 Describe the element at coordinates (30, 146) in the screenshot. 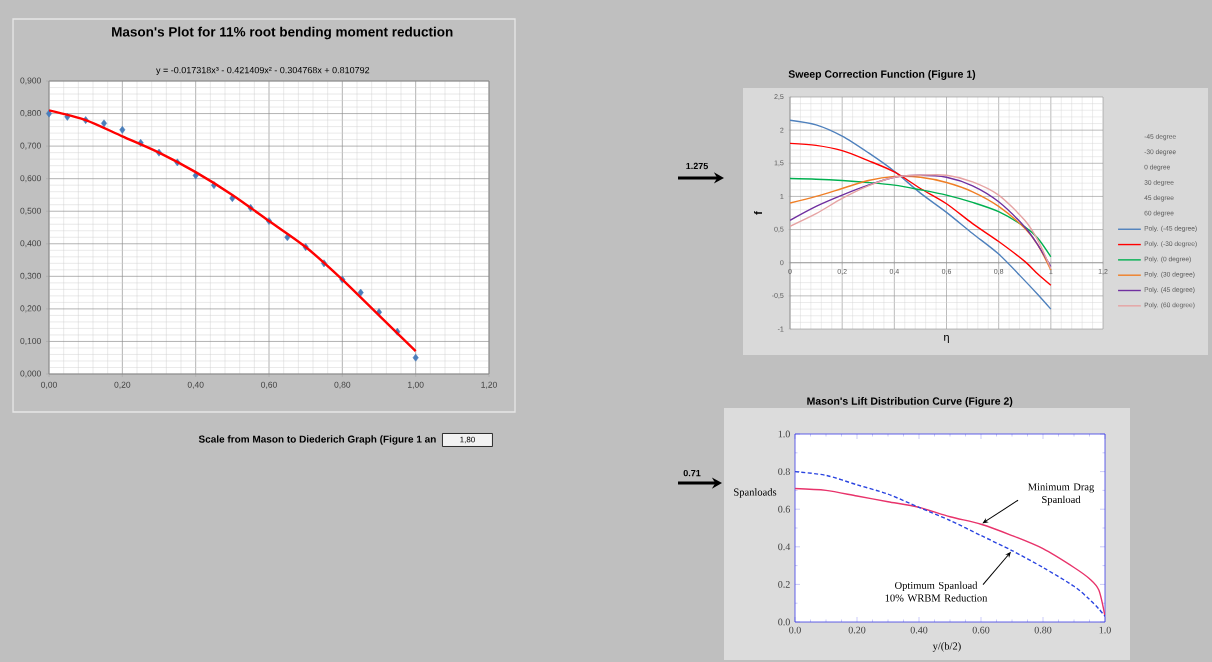

I see `y-tick-label: 0,700` at that location.